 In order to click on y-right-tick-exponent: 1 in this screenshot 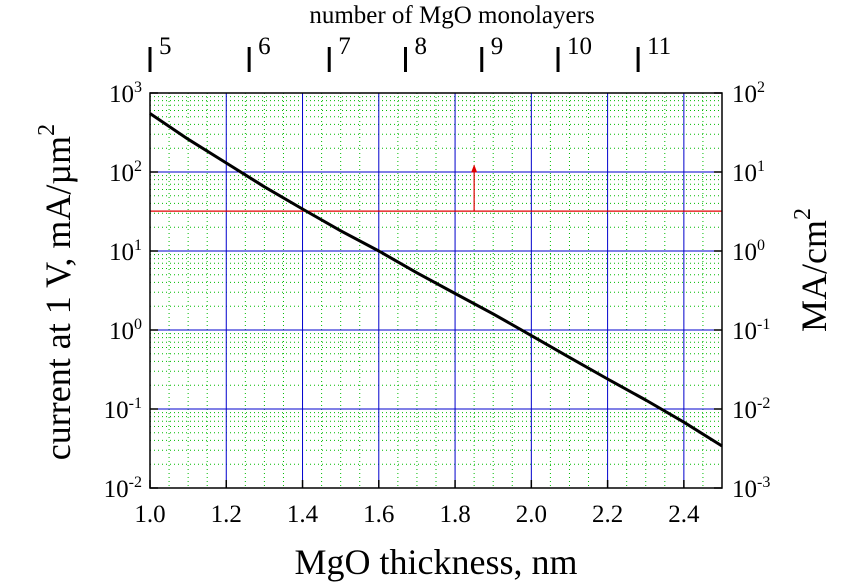, I will do `click(761, 166)`.